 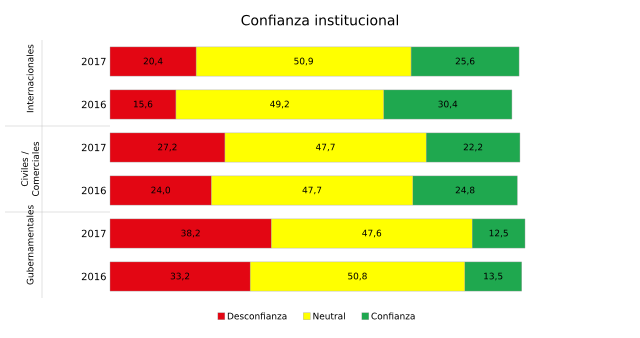 I want to click on data-label: 24,8, so click(x=465, y=190).